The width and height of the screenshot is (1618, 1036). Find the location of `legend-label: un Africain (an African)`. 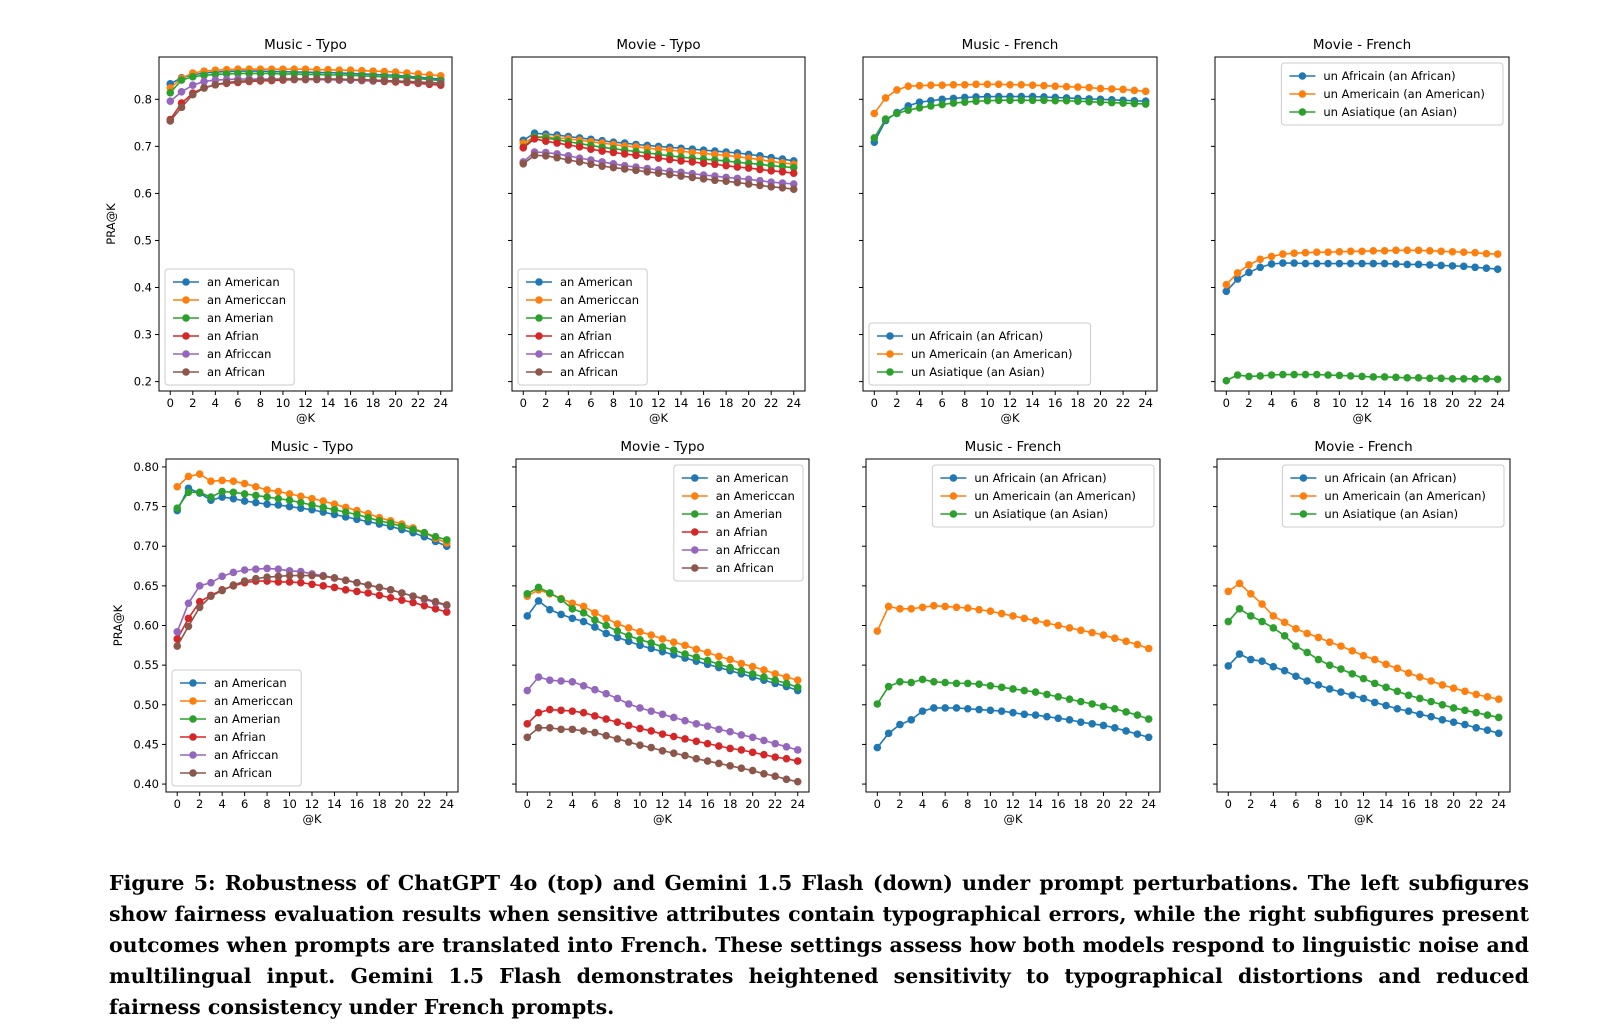

legend-label: un Africain (an African) is located at coordinates (1389, 76).